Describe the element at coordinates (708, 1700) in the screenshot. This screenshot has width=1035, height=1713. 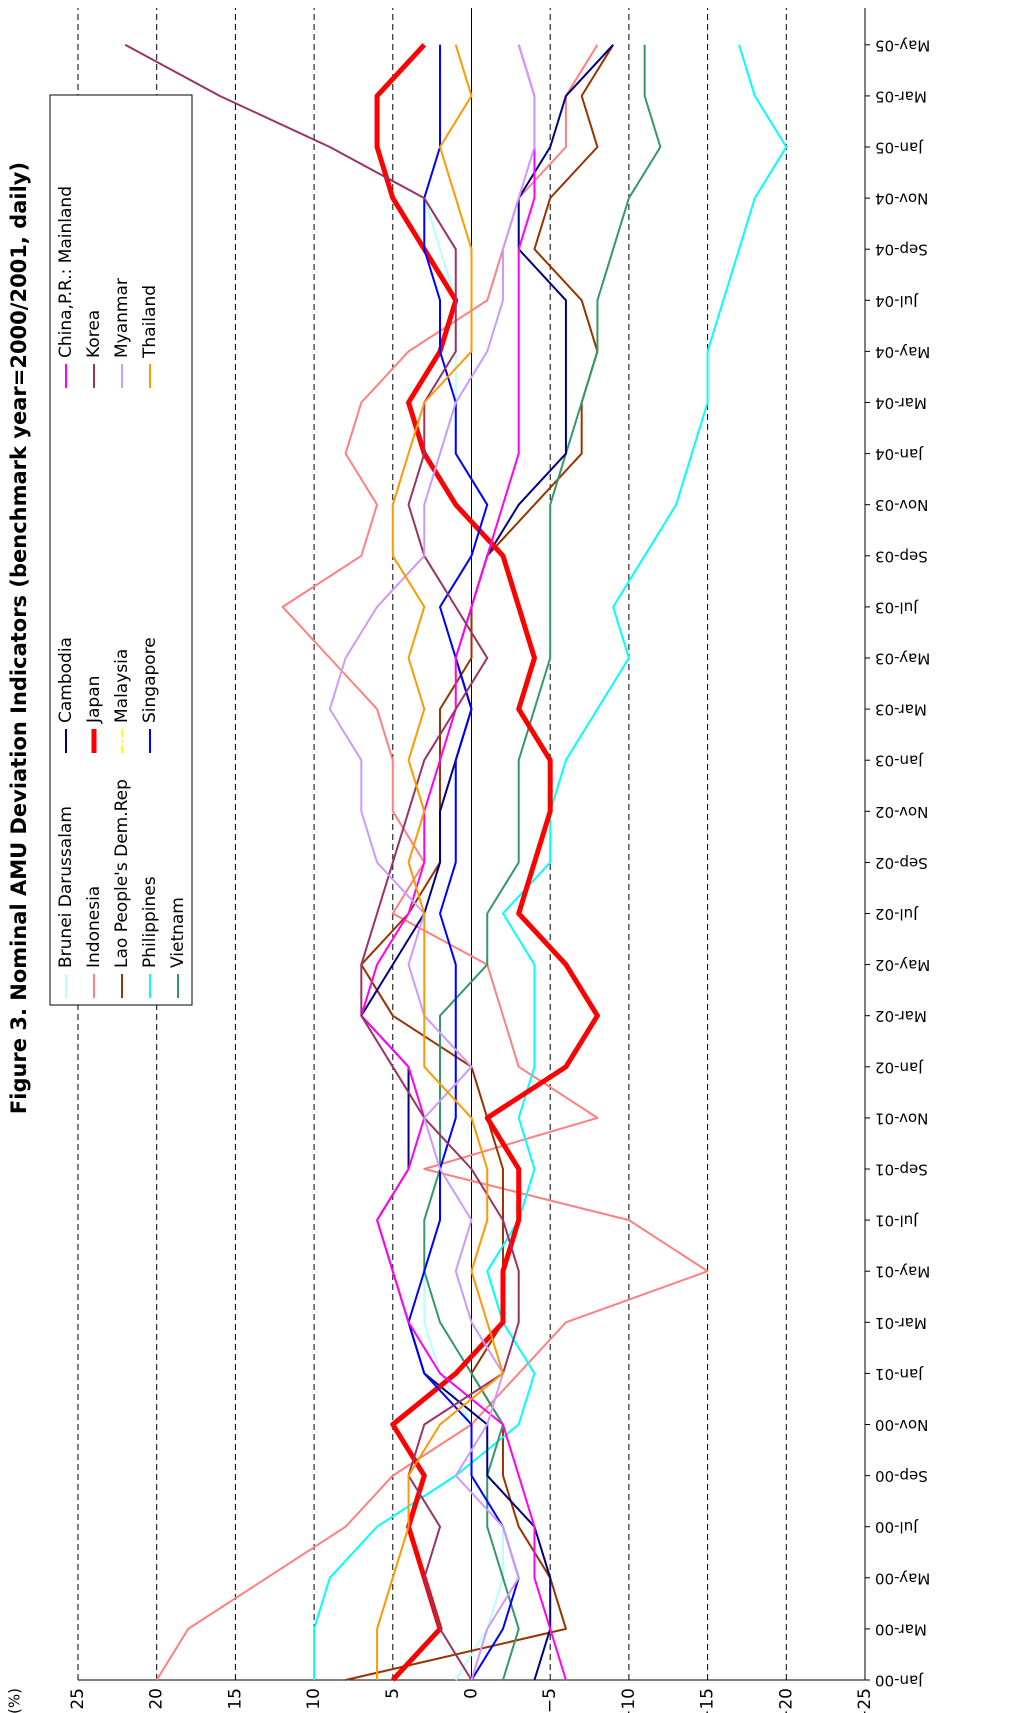
I see `y-tick-label: −15` at that location.